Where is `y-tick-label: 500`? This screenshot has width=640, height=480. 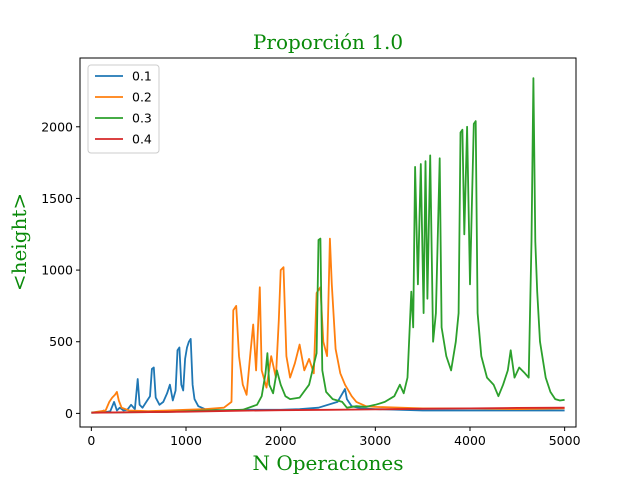 y-tick-label: 500 is located at coordinates (61, 341).